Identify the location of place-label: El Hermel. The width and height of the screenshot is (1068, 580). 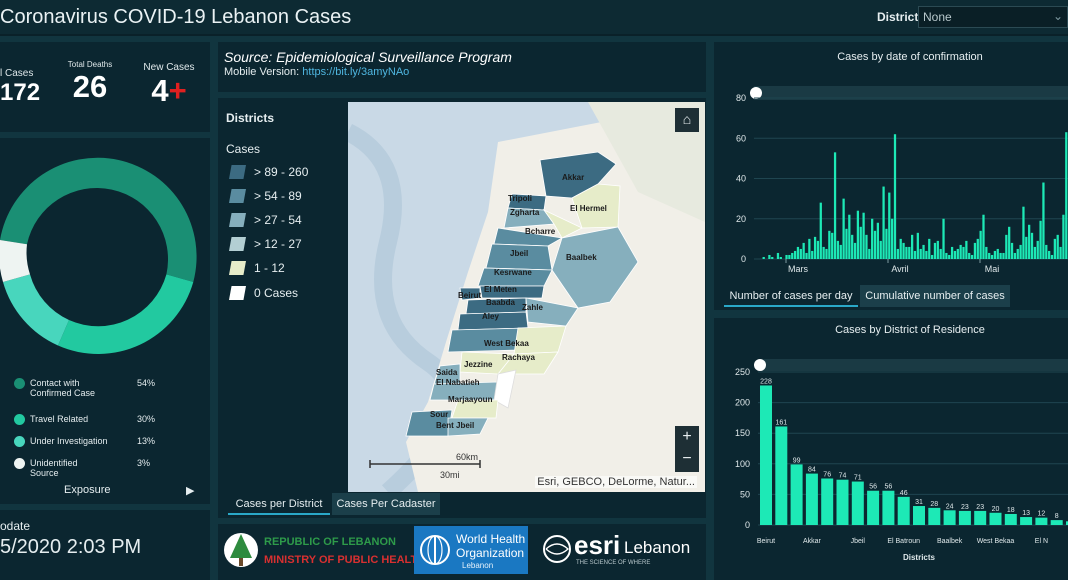
(588, 208).